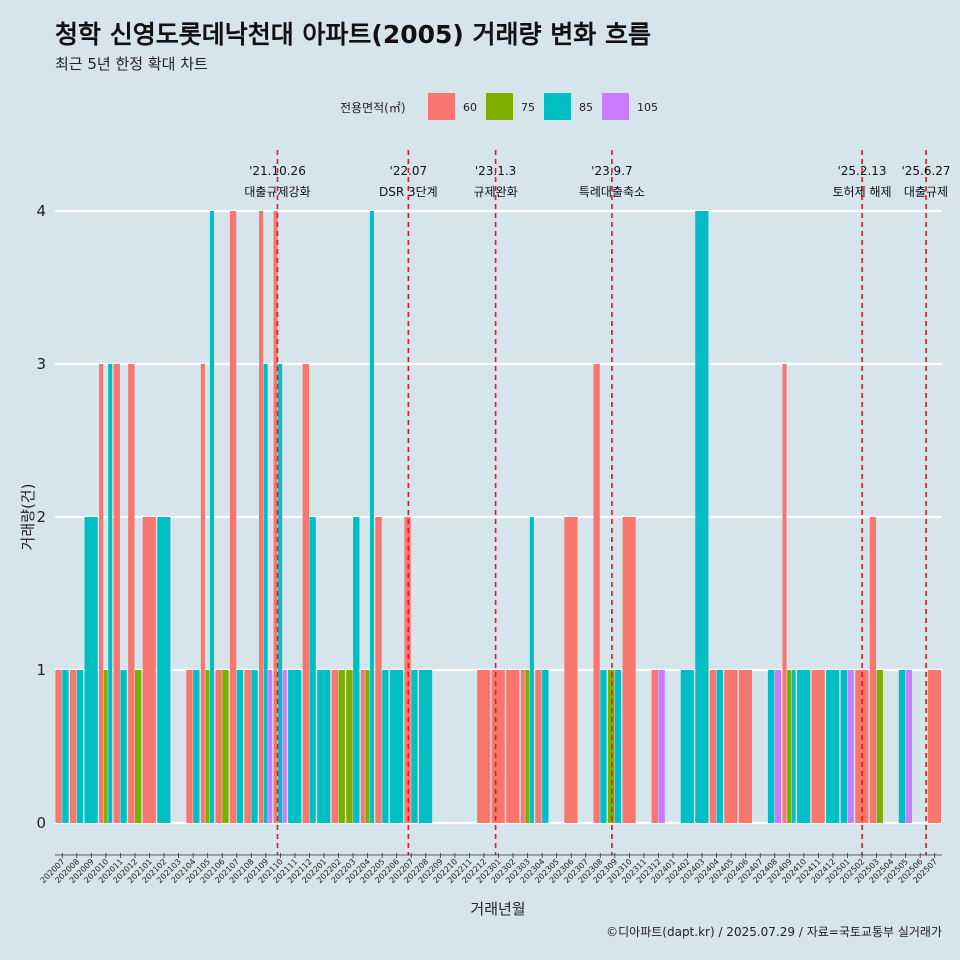 The height and width of the screenshot is (960, 960). What do you see at coordinates (586, 107) in the screenshot?
I see `legend-label-85: 85` at bounding box center [586, 107].